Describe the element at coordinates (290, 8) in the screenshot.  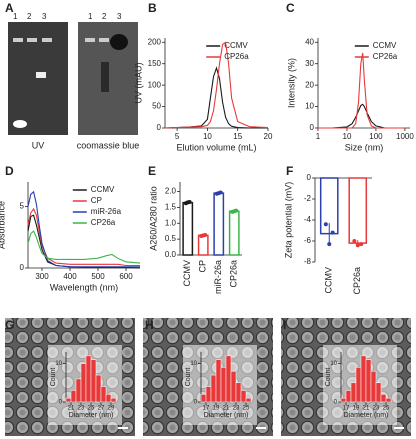
I see `panel-letter: C` at that location.